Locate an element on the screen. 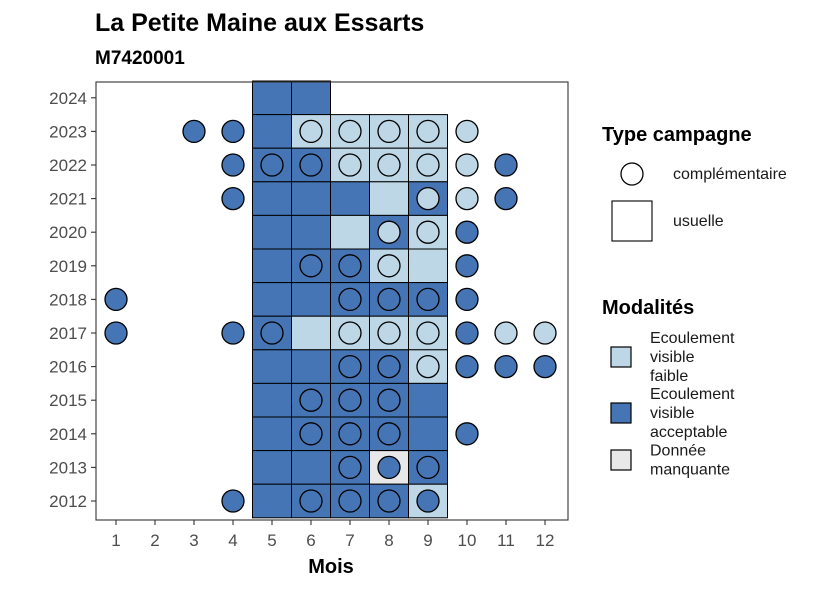 The height and width of the screenshot is (590, 826). x-tick-label: 2 is located at coordinates (154, 540).